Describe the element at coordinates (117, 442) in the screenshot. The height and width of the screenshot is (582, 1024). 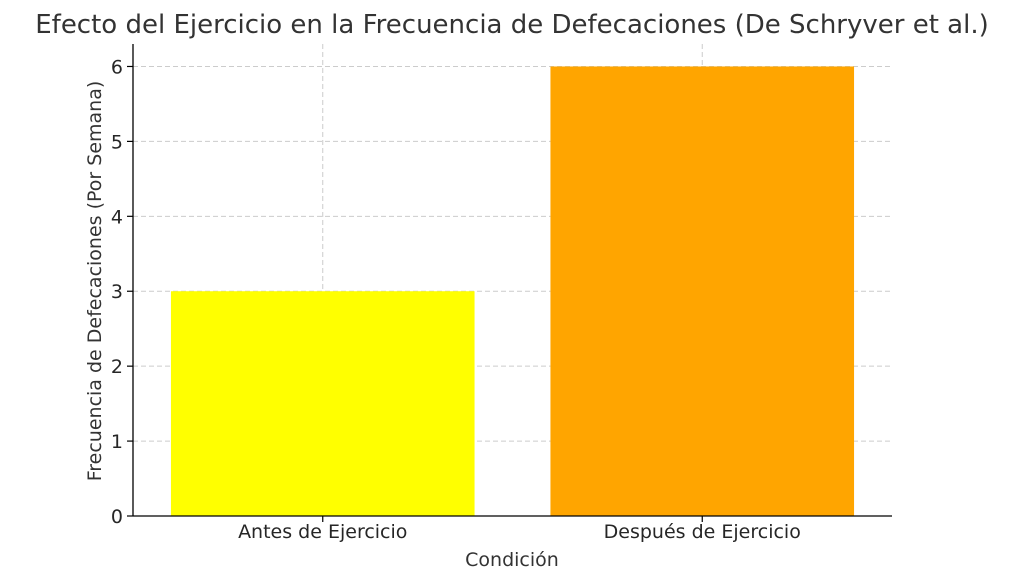
I see `y-tick-label: 1` at that location.